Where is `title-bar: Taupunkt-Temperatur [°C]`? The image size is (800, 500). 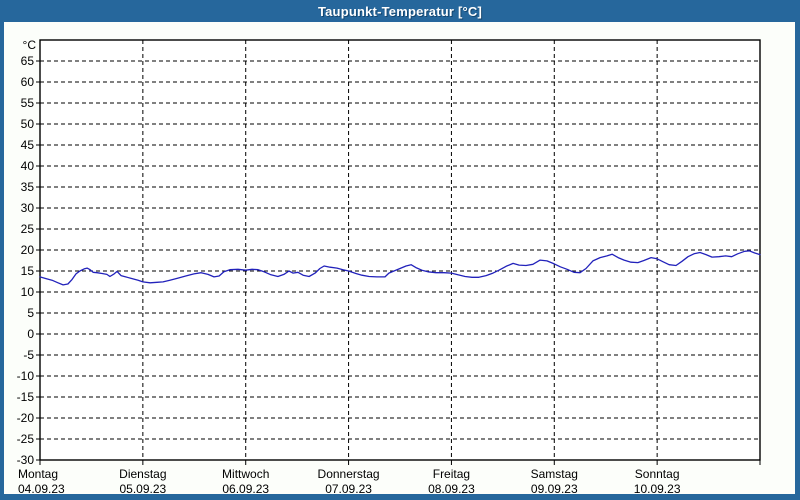 title-bar: Taupunkt-Temperatur [°C] is located at coordinates (400, 11).